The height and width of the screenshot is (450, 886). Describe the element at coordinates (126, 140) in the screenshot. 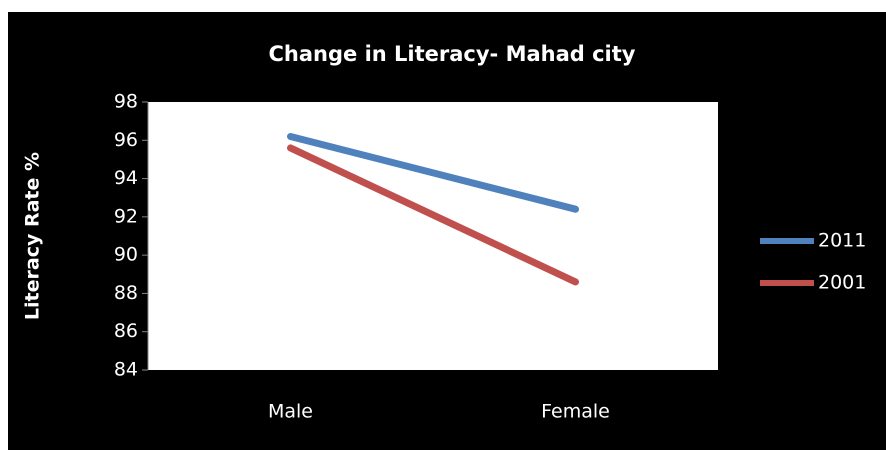

I see `y-tick-label: 96` at that location.